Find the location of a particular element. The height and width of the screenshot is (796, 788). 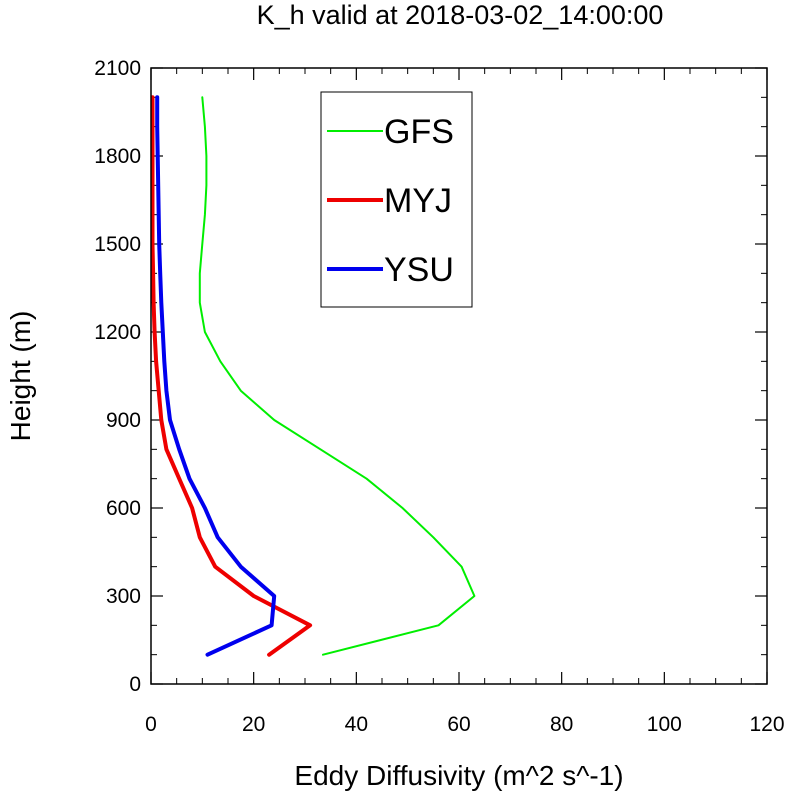

y-tick-label: 1500 is located at coordinates (117, 244).